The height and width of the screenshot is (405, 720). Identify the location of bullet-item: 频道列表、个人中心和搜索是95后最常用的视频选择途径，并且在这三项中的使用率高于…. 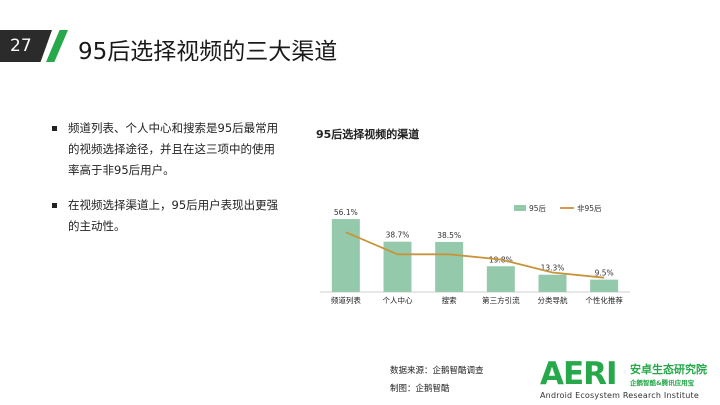
(165, 149).